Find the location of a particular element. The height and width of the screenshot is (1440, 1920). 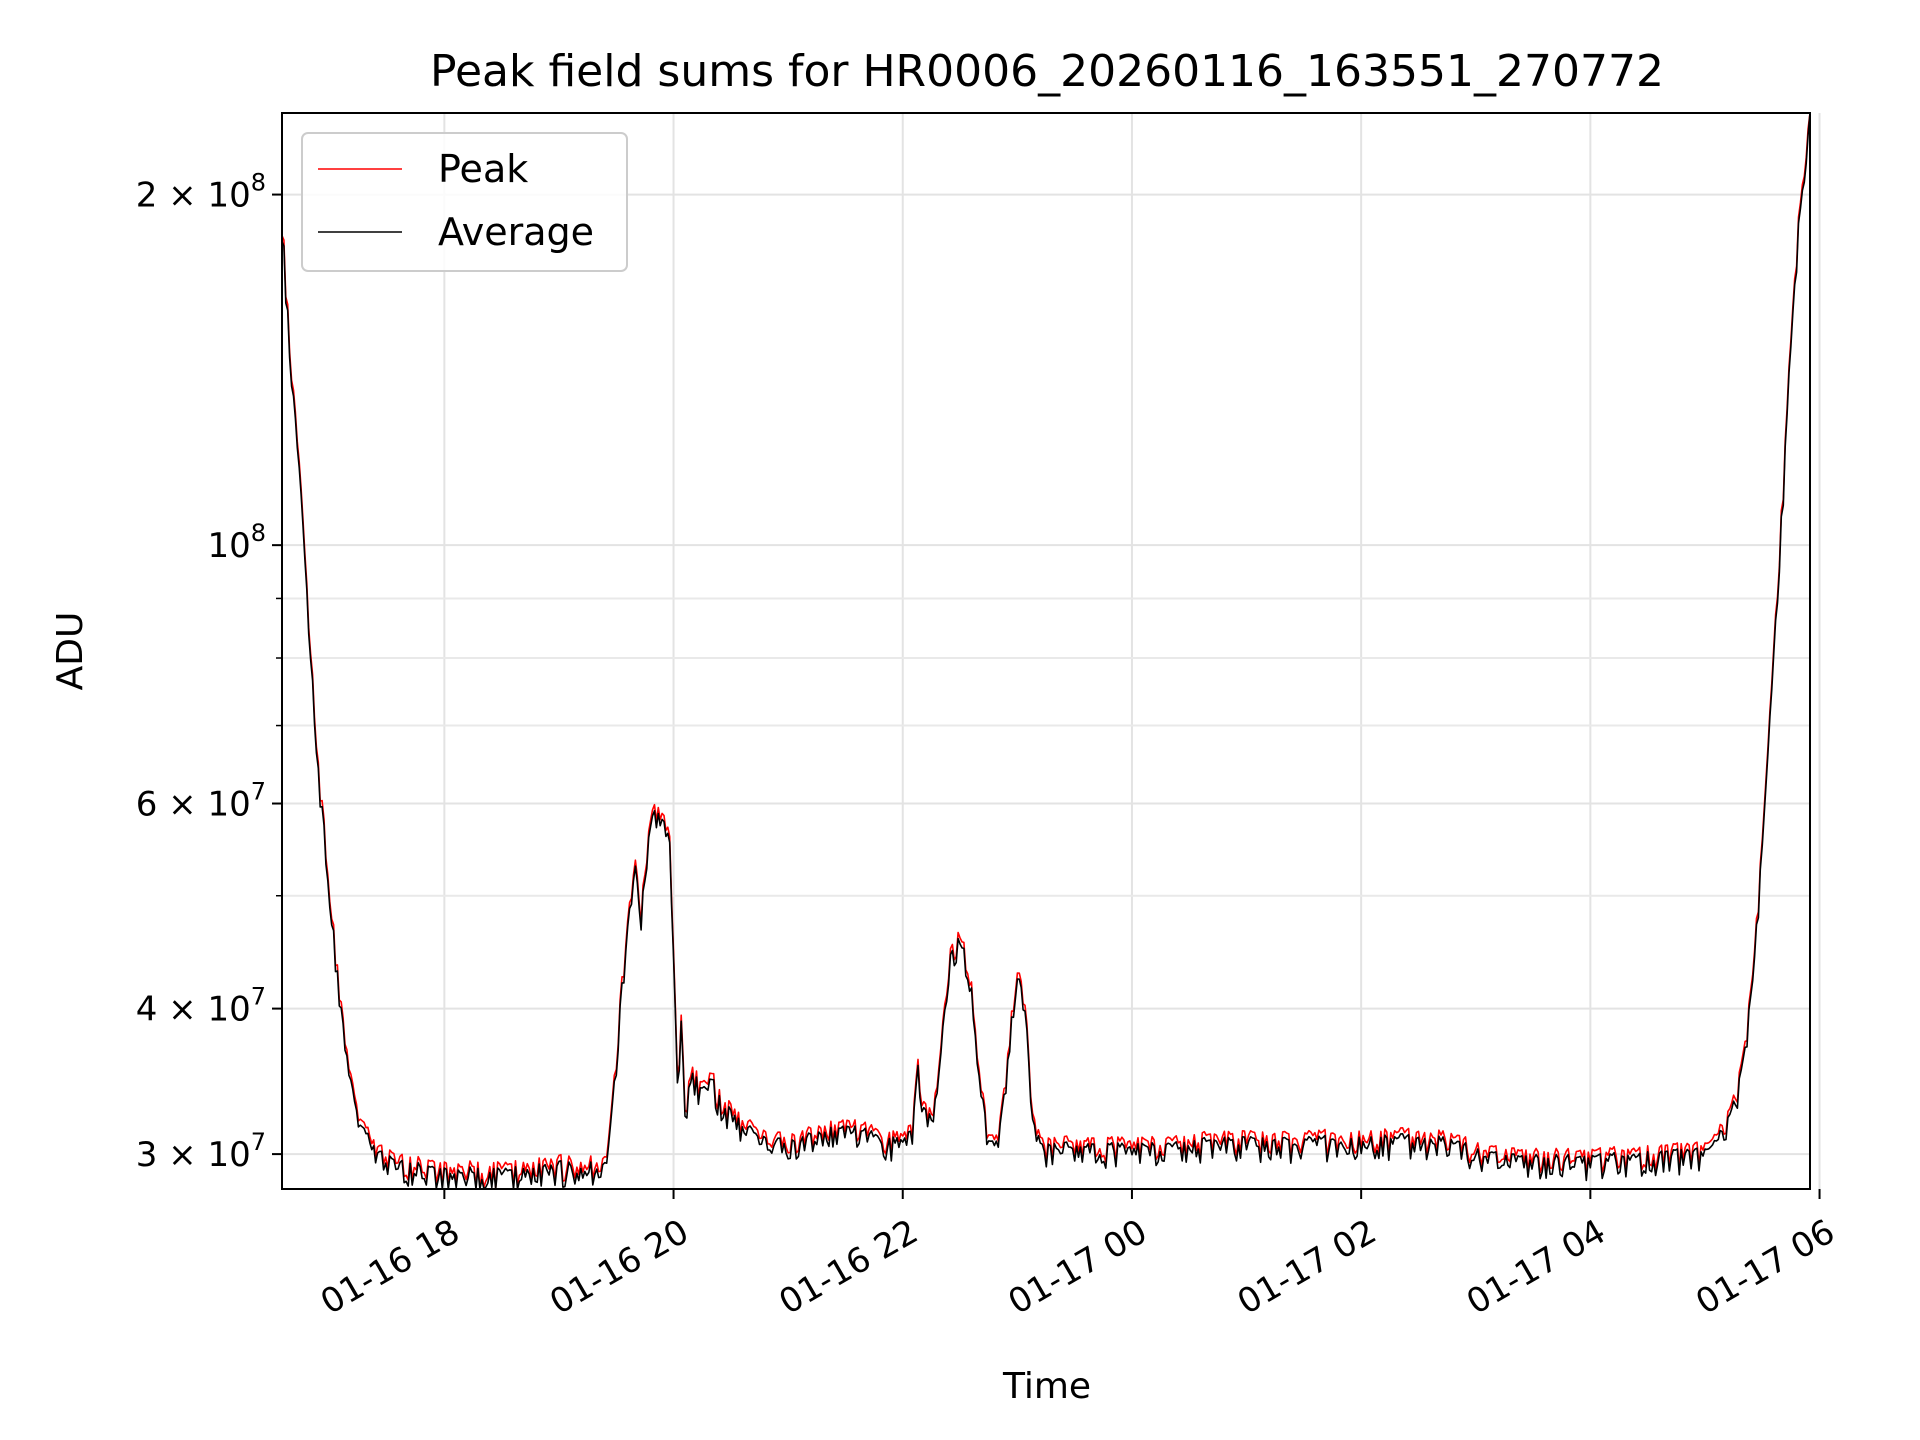

y-tick-label: 108 is located at coordinates (236, 542).